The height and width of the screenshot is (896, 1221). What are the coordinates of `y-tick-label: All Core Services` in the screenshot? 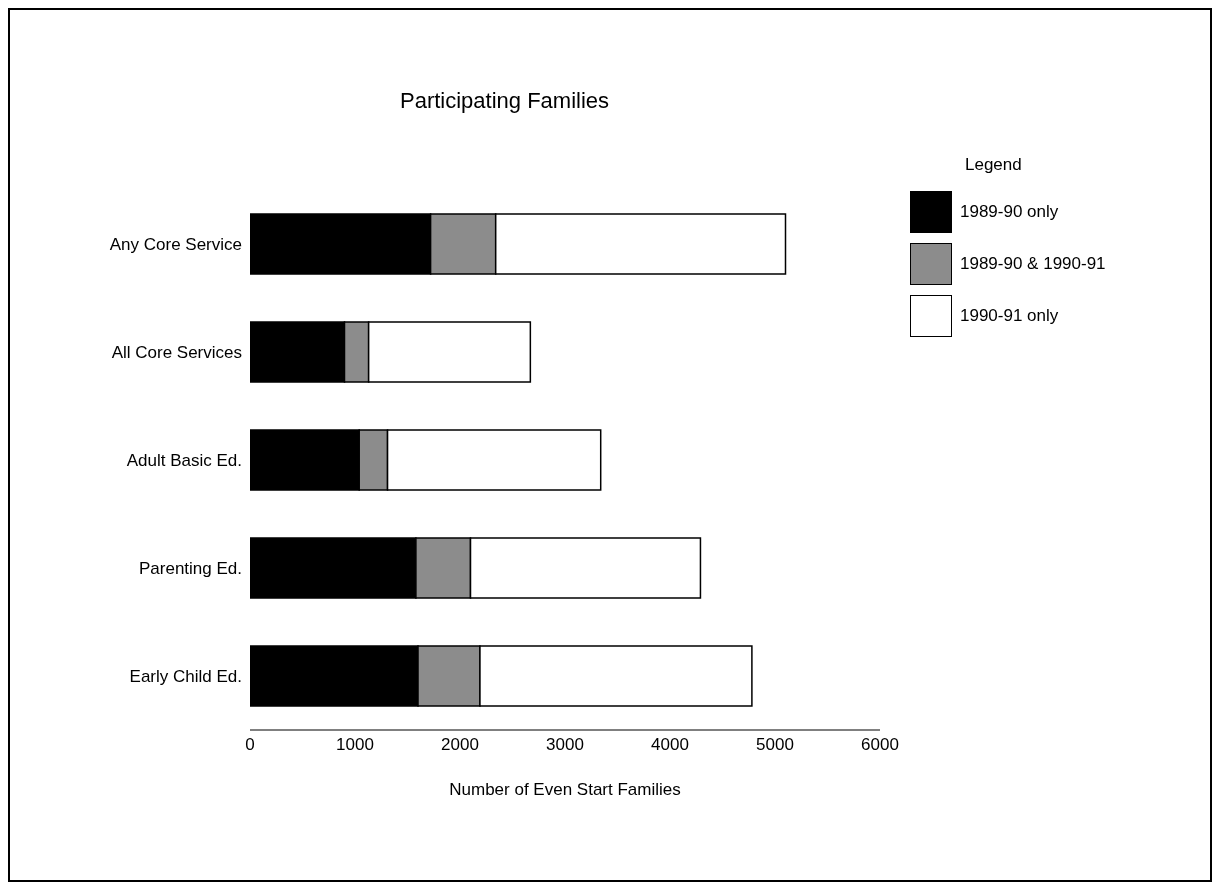 It's located at (176, 353).